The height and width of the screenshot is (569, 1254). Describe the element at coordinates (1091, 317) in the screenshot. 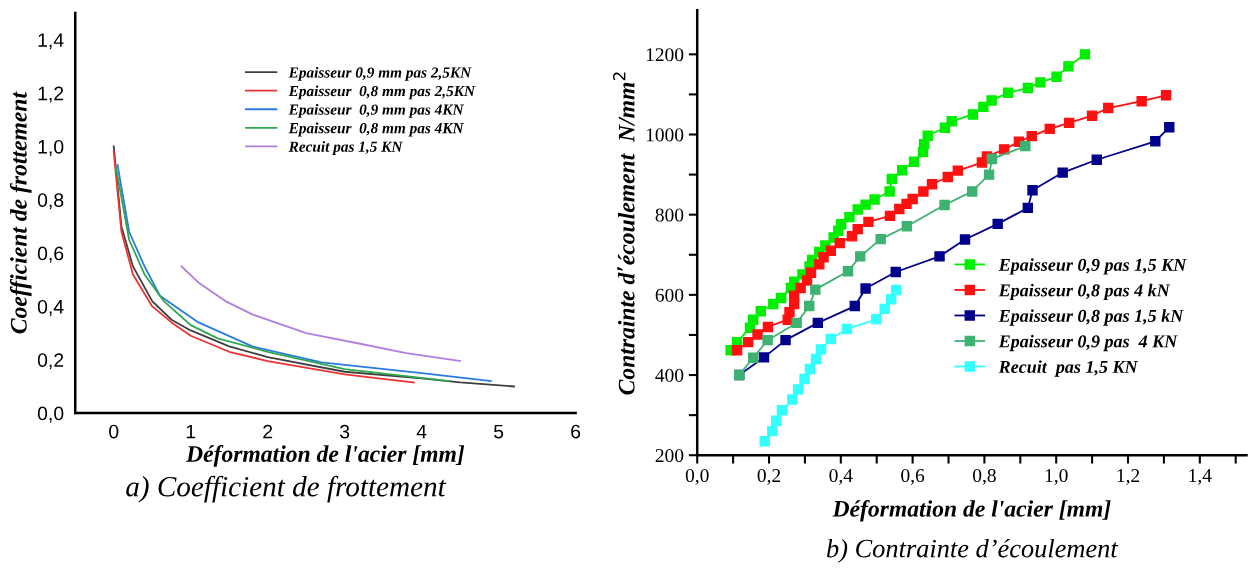

I see `legend-label: Epaisseur 0,8 pas 1,5 kN` at that location.